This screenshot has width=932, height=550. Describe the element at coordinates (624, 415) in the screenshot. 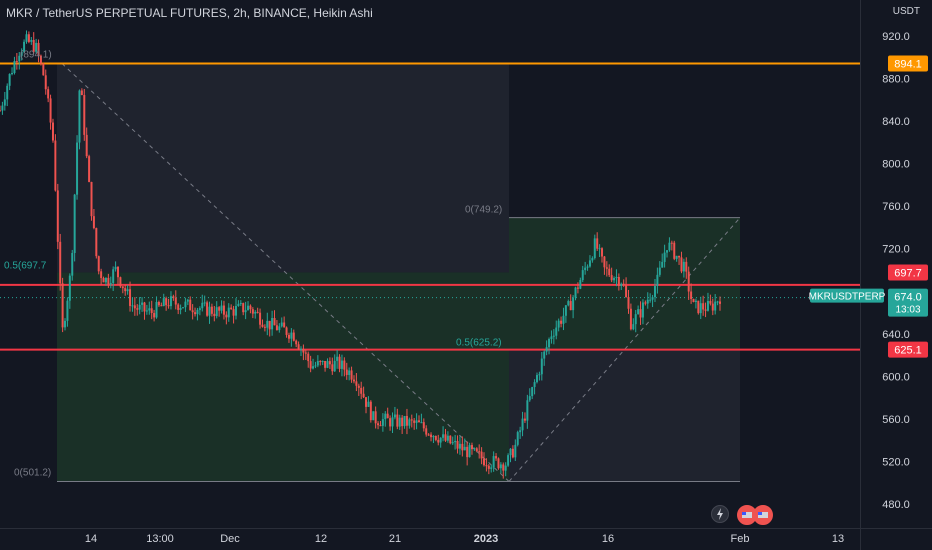

I see `fib-zone-right-bottom` at that location.